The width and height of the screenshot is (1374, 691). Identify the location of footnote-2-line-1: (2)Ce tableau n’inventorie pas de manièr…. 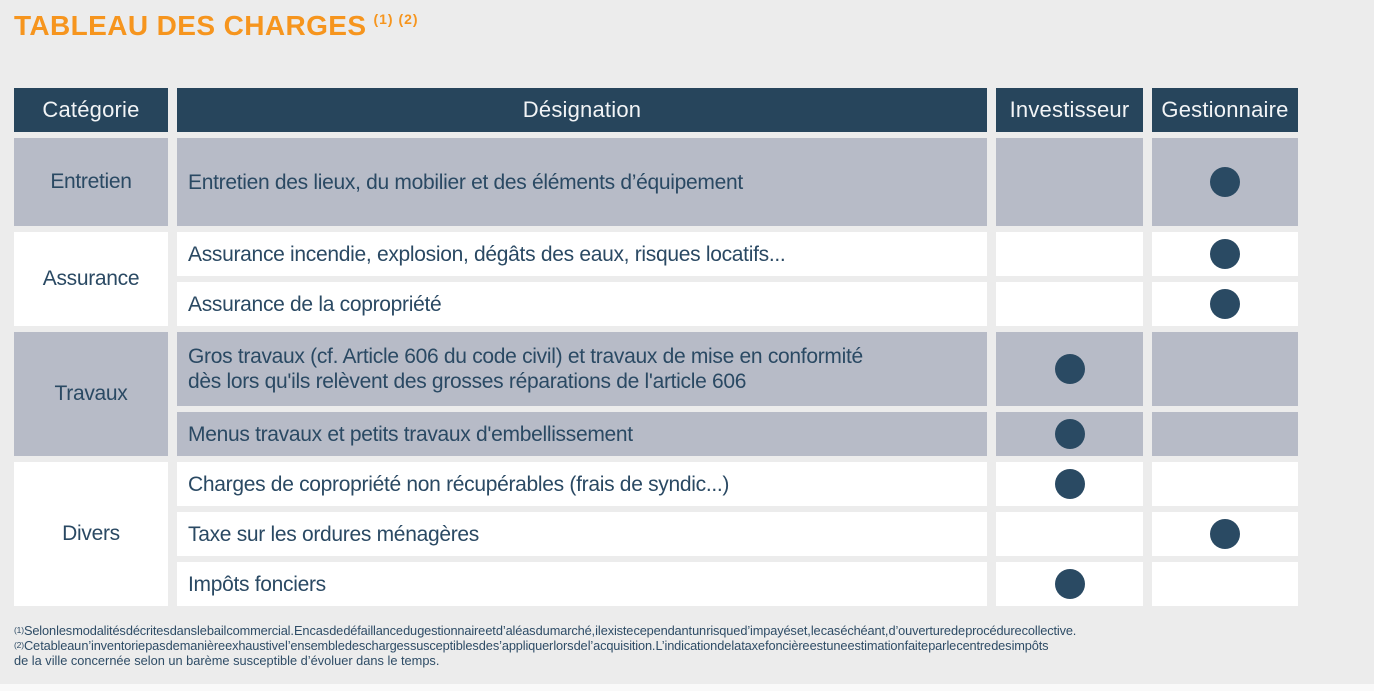
(690, 645).